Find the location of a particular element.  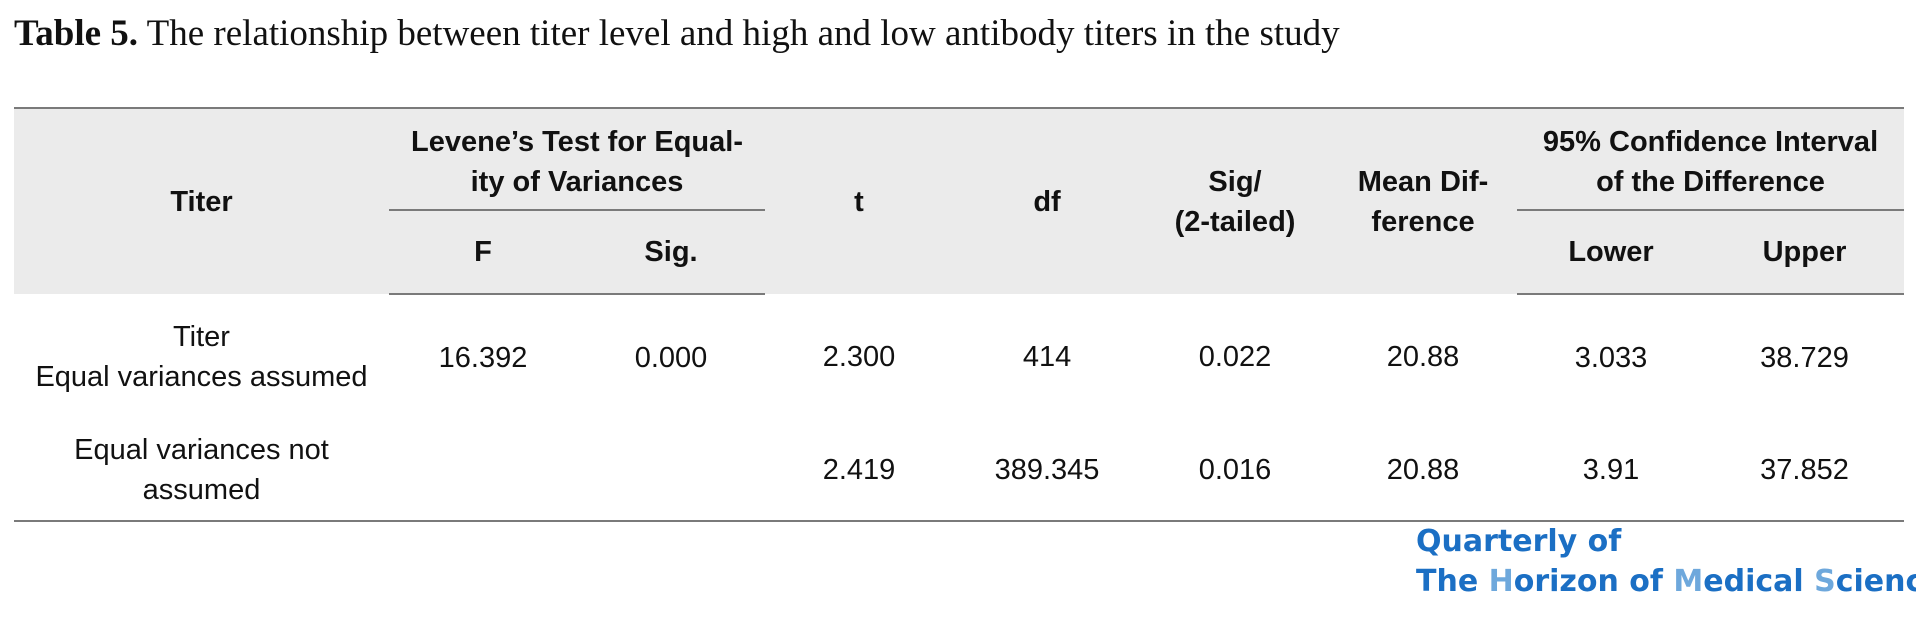

header-mean-diff-line2: ference is located at coordinates (1423, 221).